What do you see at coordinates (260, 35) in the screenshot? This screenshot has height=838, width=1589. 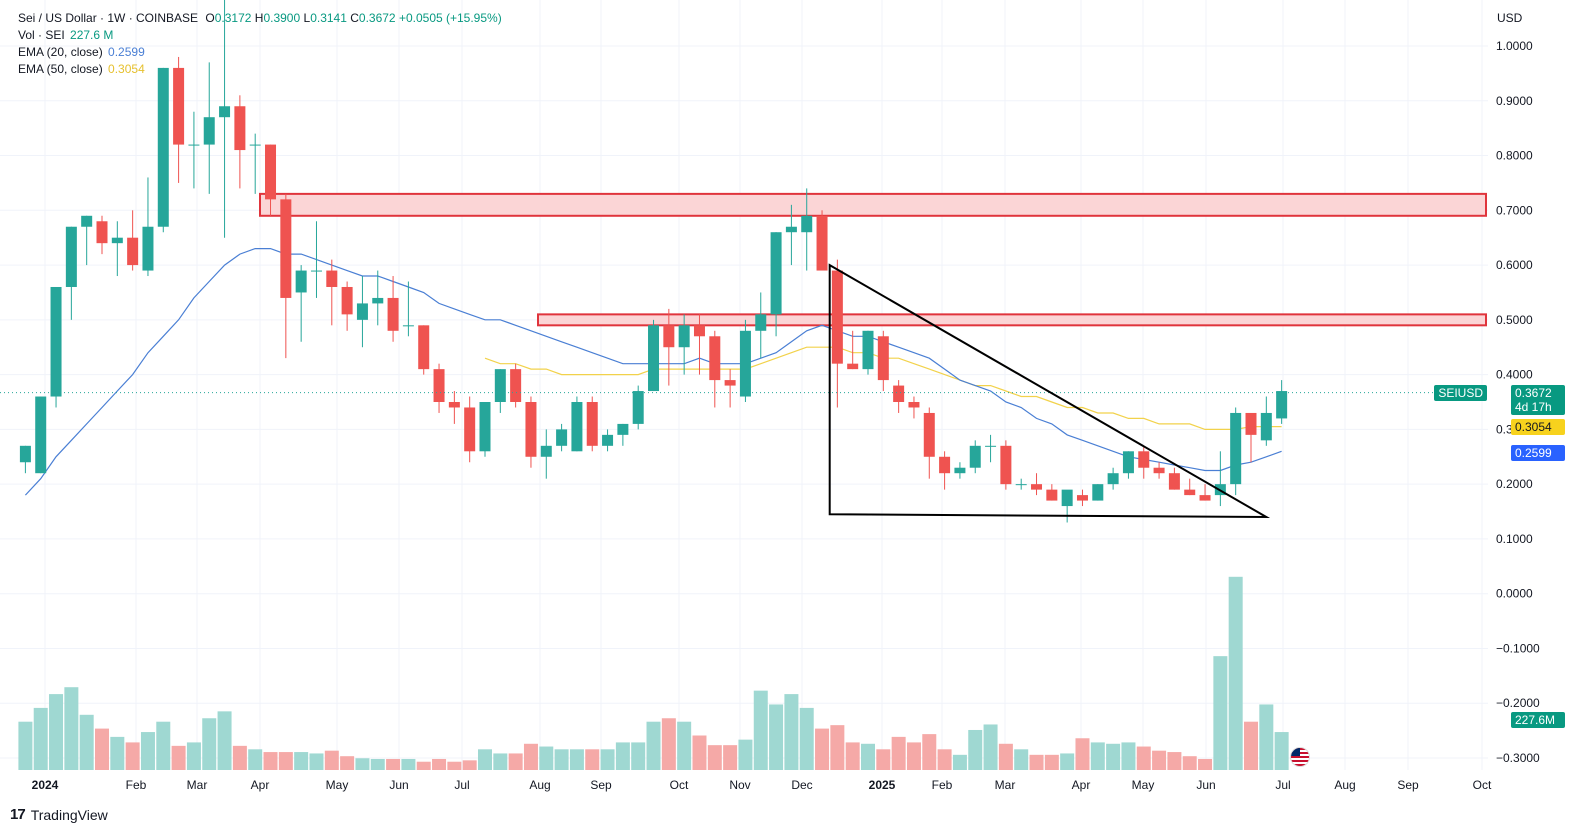 I see `legend-volume-row: Vol · SEI 227.6 M` at bounding box center [260, 35].